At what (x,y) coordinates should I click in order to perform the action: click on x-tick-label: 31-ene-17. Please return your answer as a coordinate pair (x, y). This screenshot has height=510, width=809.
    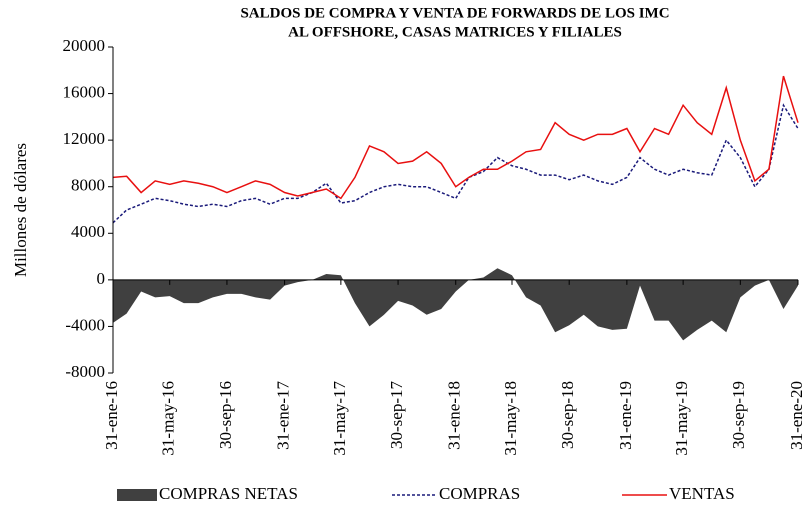
    Looking at the image, I should click on (283, 415).